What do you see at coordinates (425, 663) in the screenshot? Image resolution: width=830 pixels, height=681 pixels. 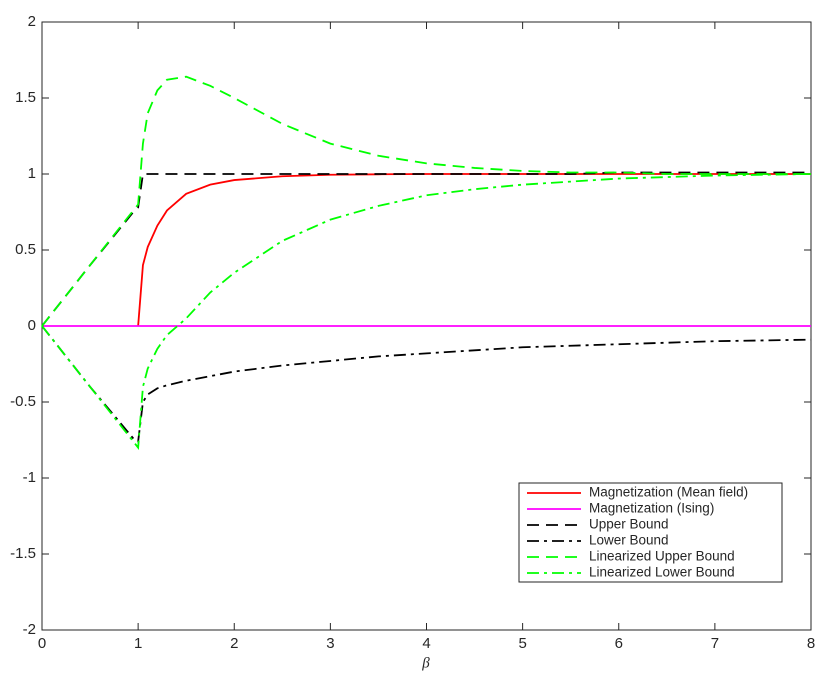 I see `x-axis-label: β` at bounding box center [425, 663].